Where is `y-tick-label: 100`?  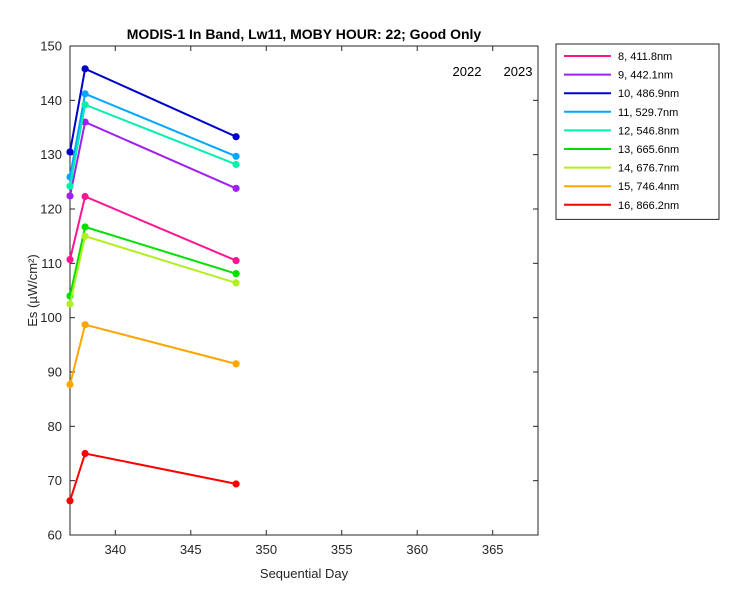 y-tick-label: 100 is located at coordinates (51, 317).